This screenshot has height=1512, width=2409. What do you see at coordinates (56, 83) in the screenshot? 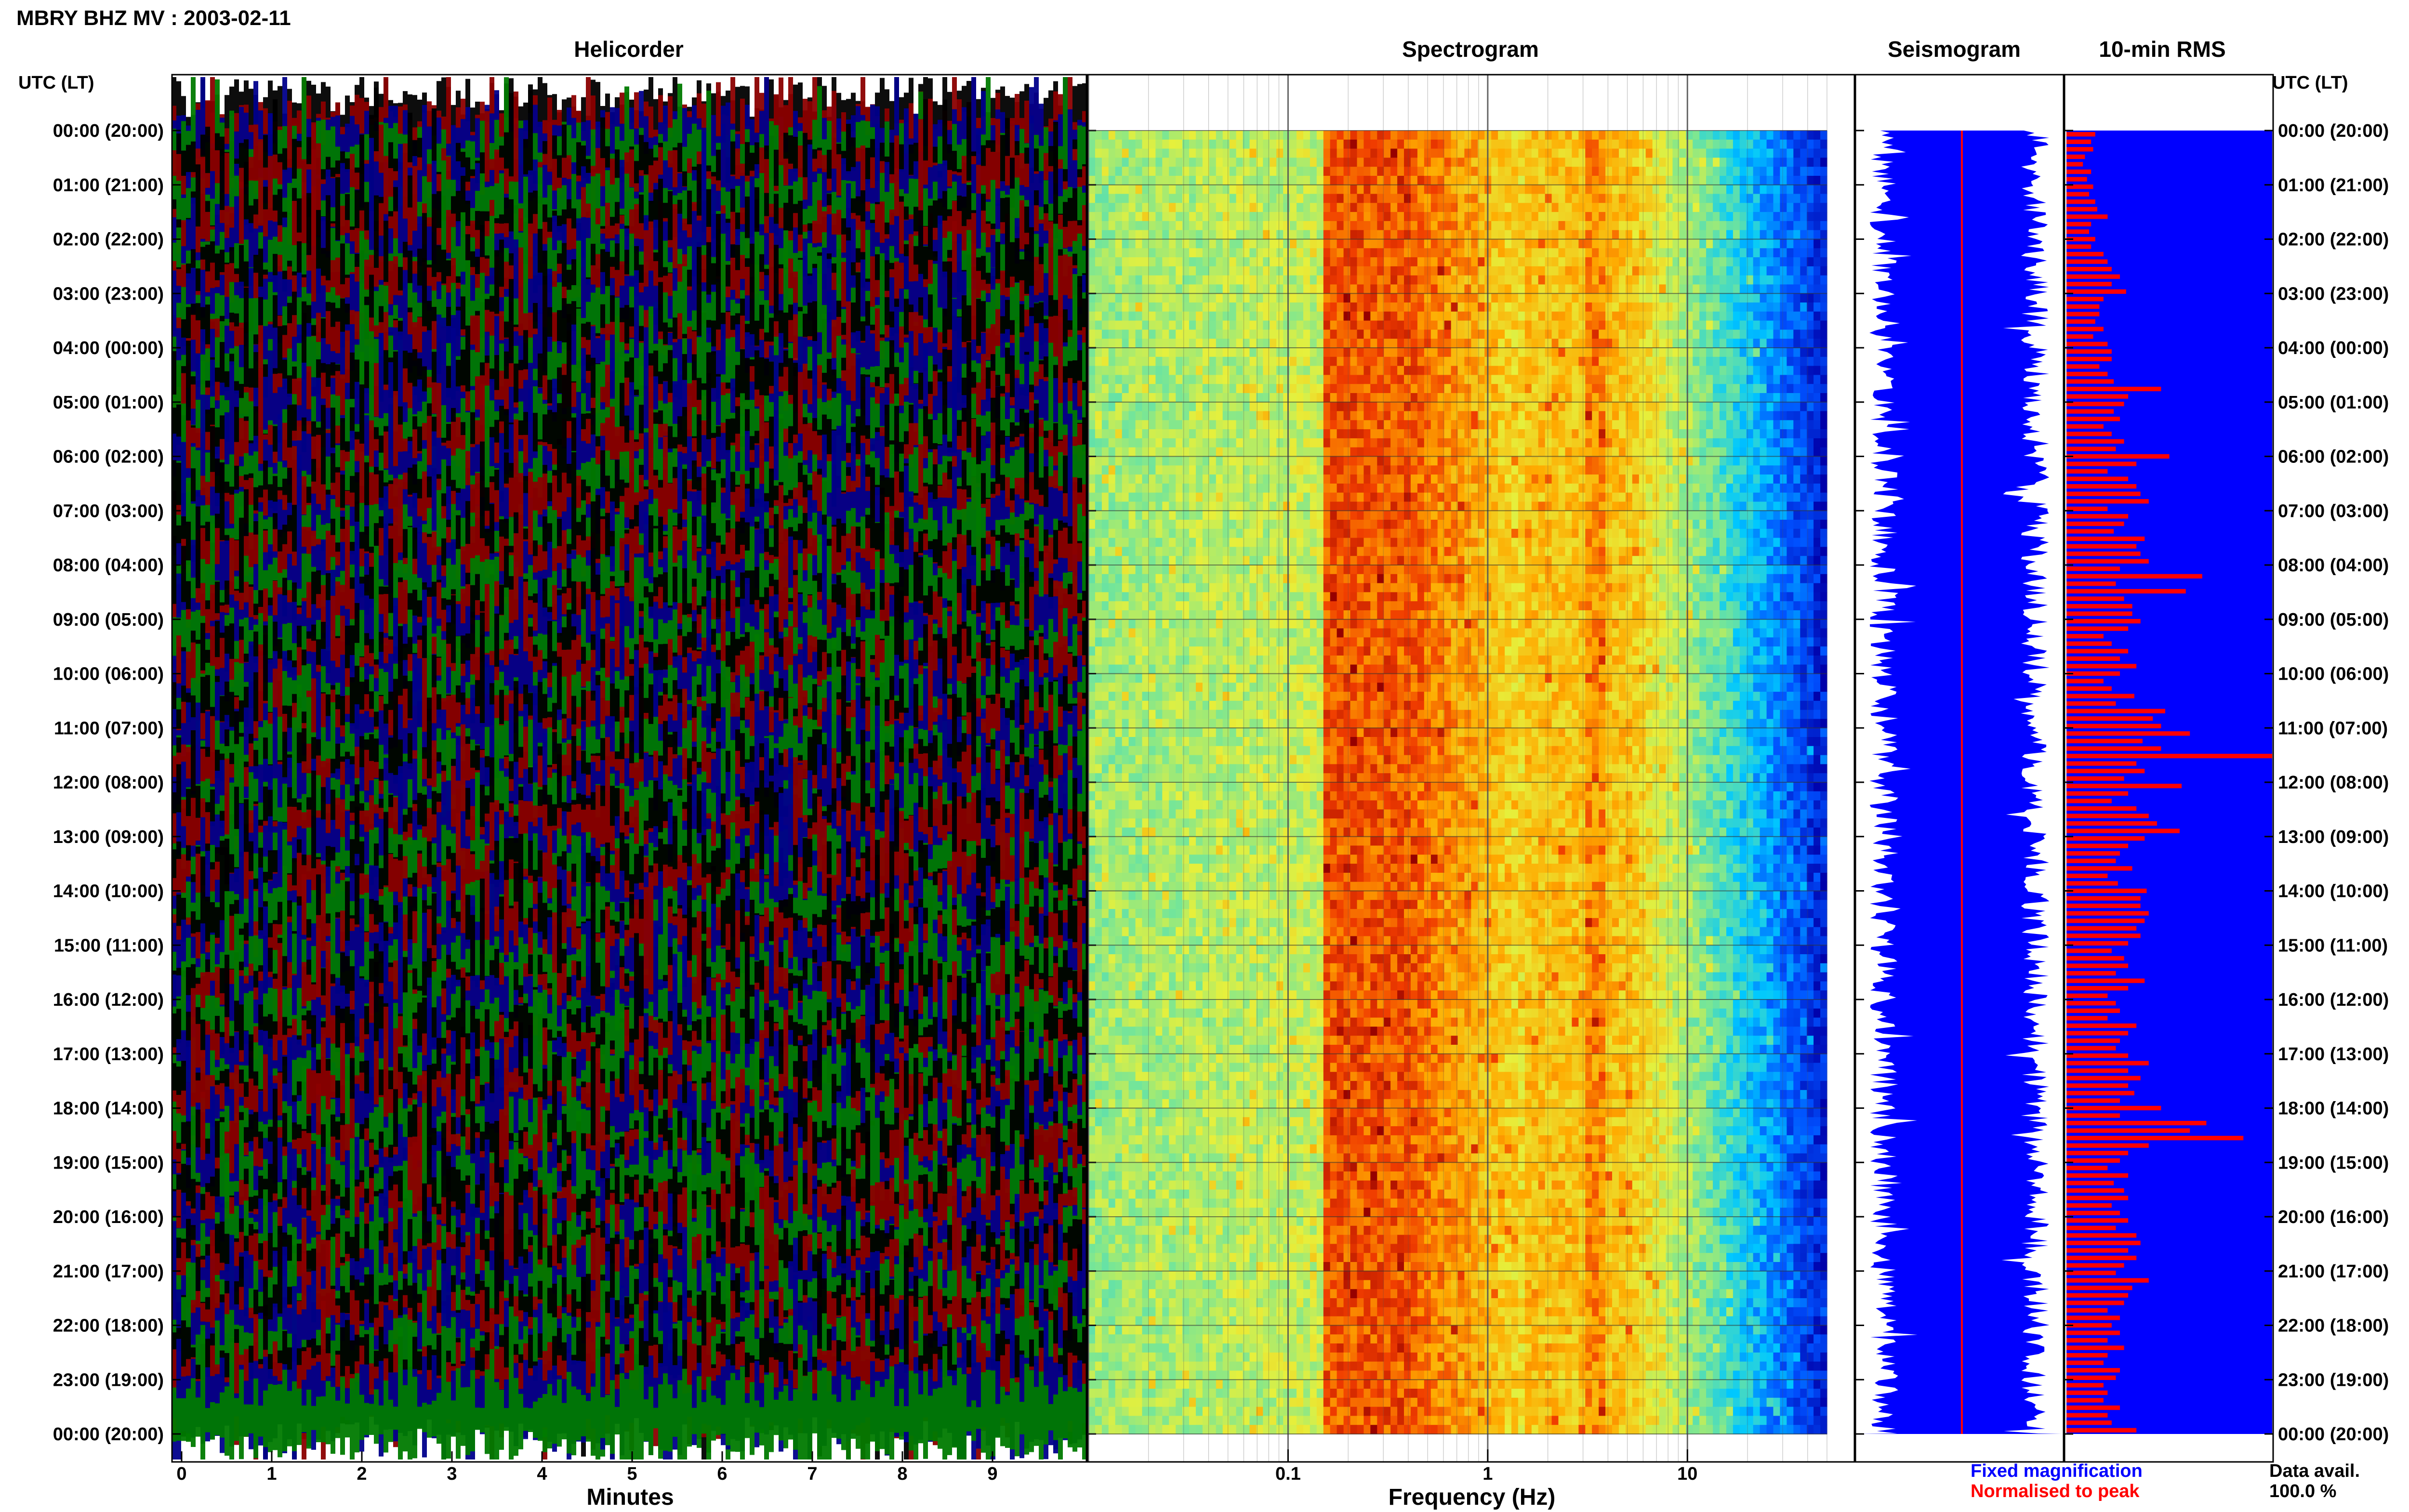
I see `time-axis-label-left: UTC (LT)` at bounding box center [56, 83].